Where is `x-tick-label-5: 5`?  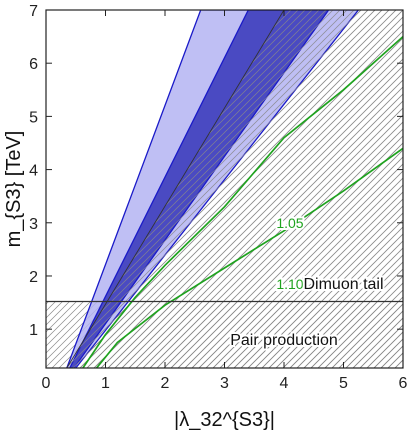 x-tick-label-5: 5 is located at coordinates (343, 383).